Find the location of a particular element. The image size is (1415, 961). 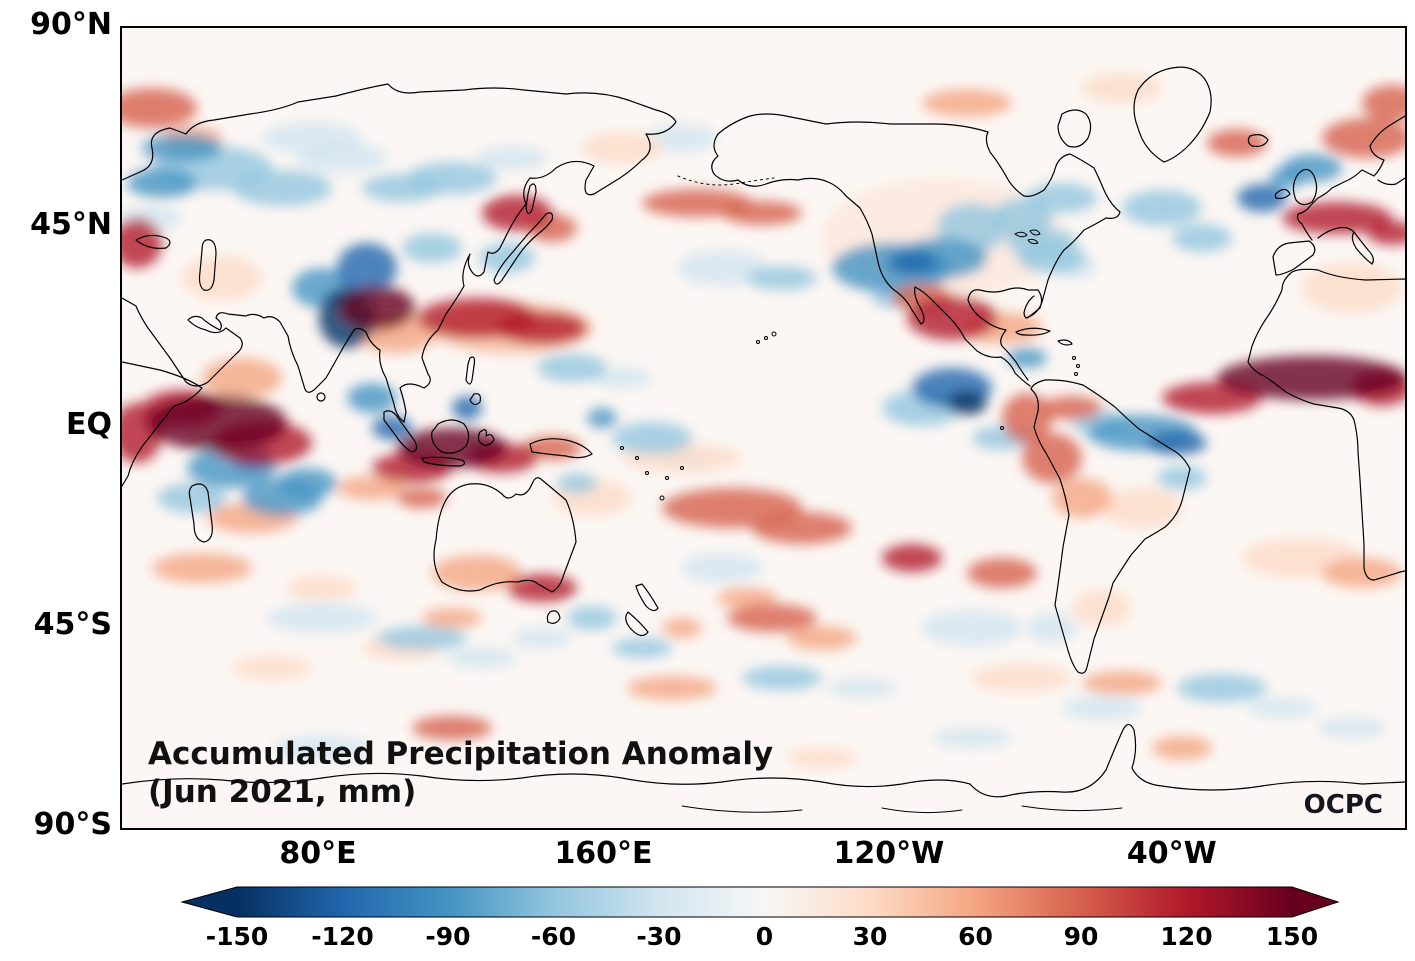

lat-tick-label-3: 45°S is located at coordinates (72, 624).